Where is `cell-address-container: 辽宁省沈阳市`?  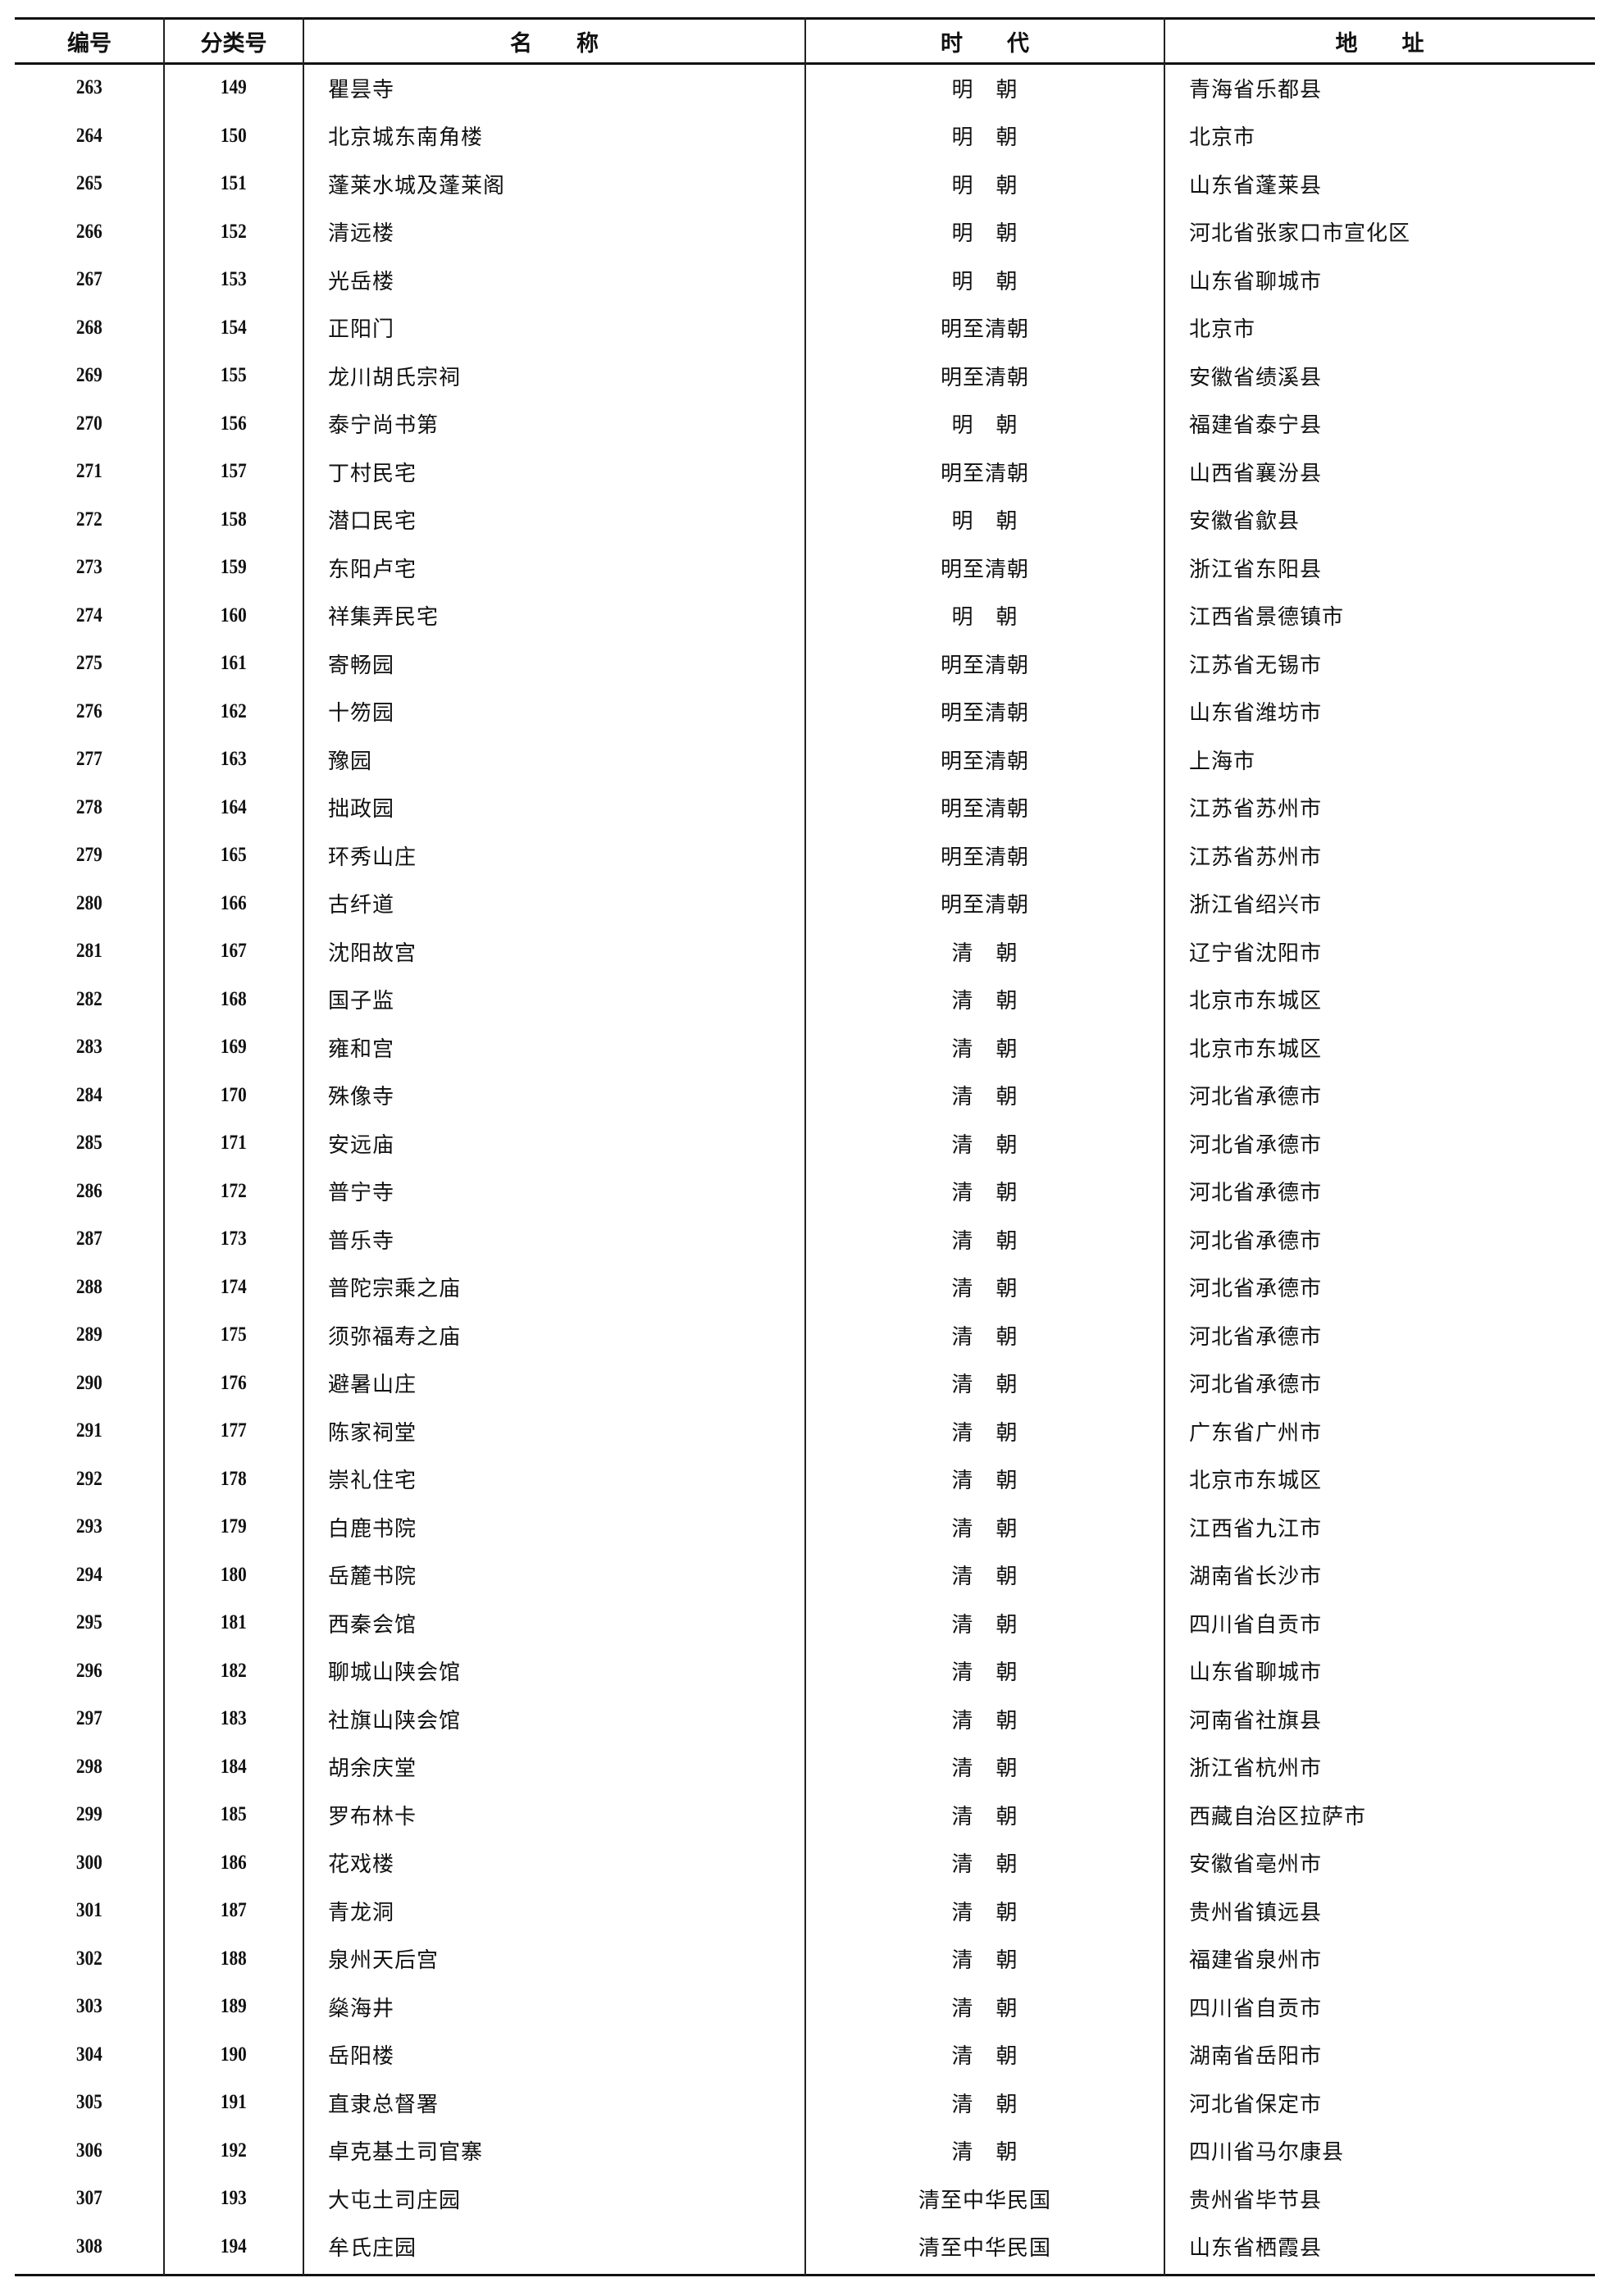
cell-address-container: 辽宁省沈阳市 is located at coordinates (1379, 951).